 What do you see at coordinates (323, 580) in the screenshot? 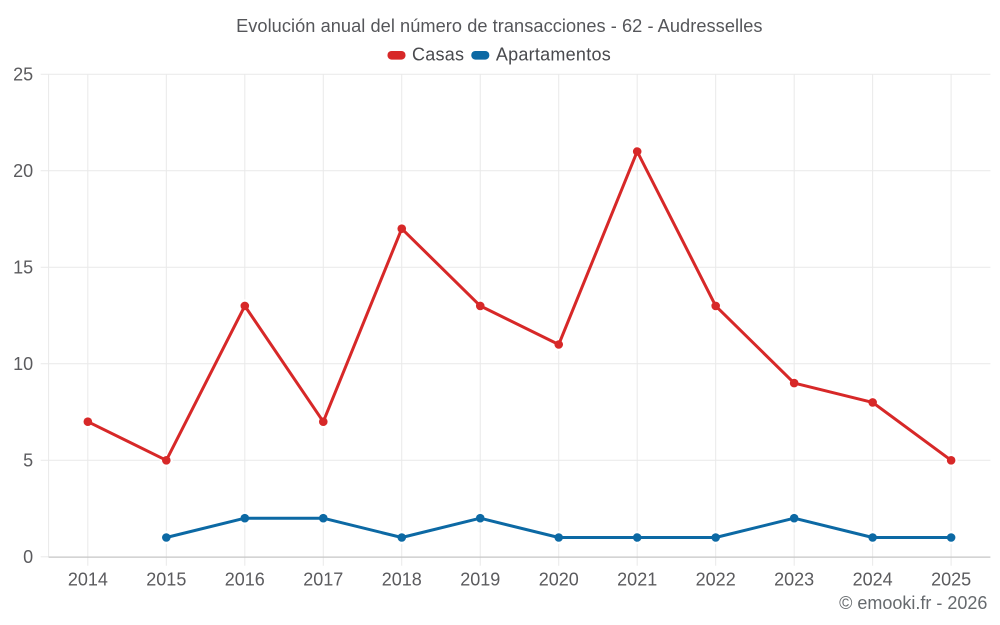
I see `svg-text: 2017` at bounding box center [323, 580].